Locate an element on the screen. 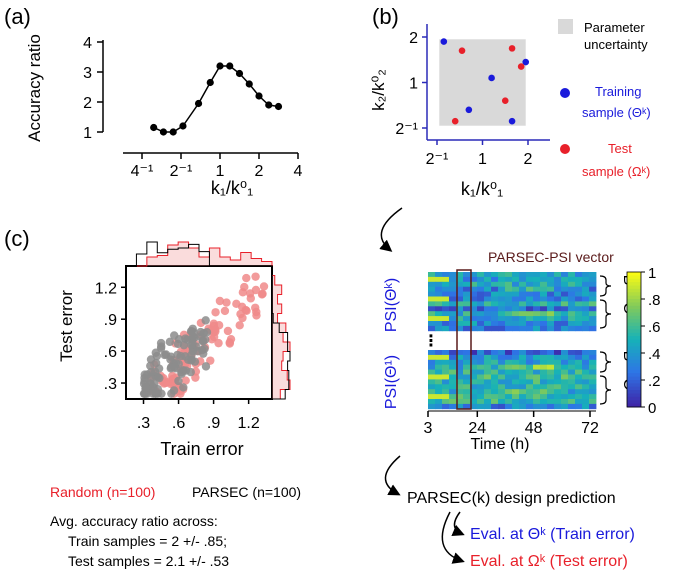 Image resolution: width=685 pixels, height=575 pixels. psi-title: PARSEC-PSI vector is located at coordinates (551, 257).